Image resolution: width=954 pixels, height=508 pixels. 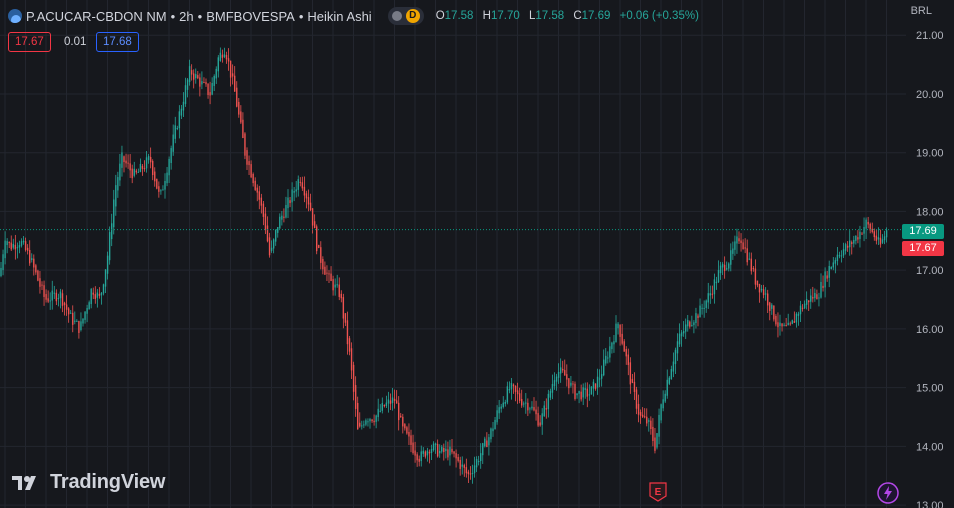 What do you see at coordinates (29, 42) in the screenshot?
I see `sell-button: 17.67` at bounding box center [29, 42].